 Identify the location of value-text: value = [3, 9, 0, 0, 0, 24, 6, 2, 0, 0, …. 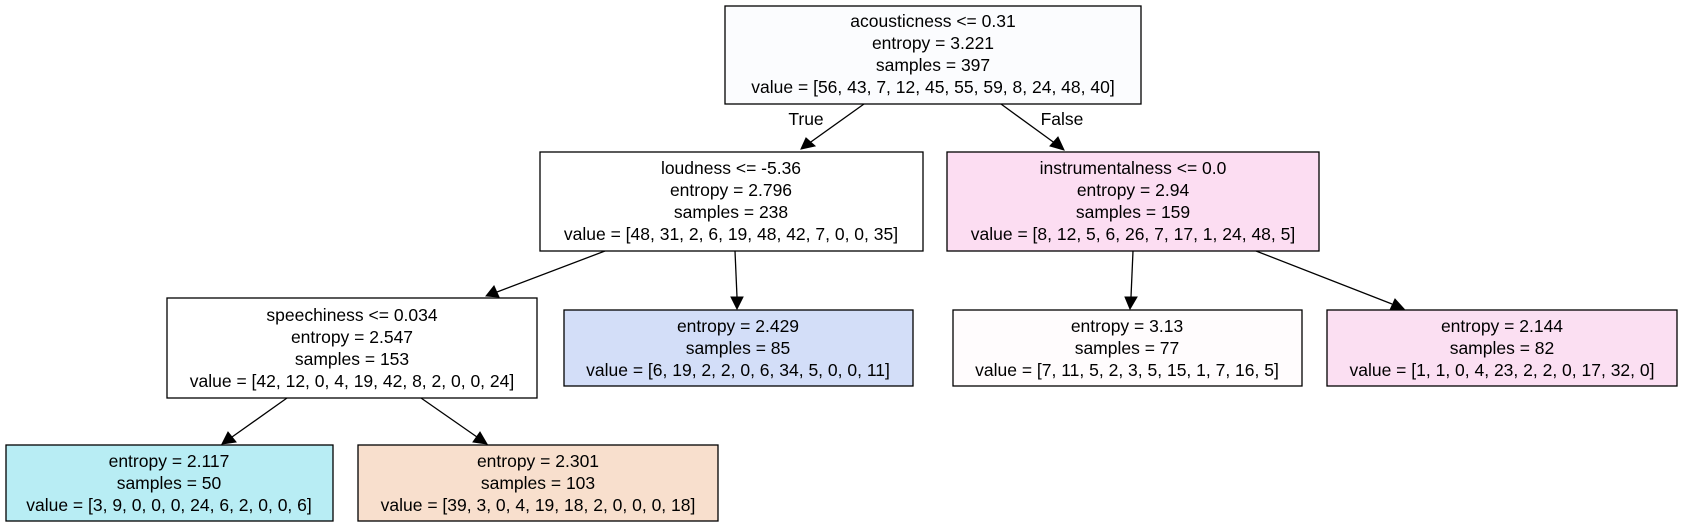
(169, 505).